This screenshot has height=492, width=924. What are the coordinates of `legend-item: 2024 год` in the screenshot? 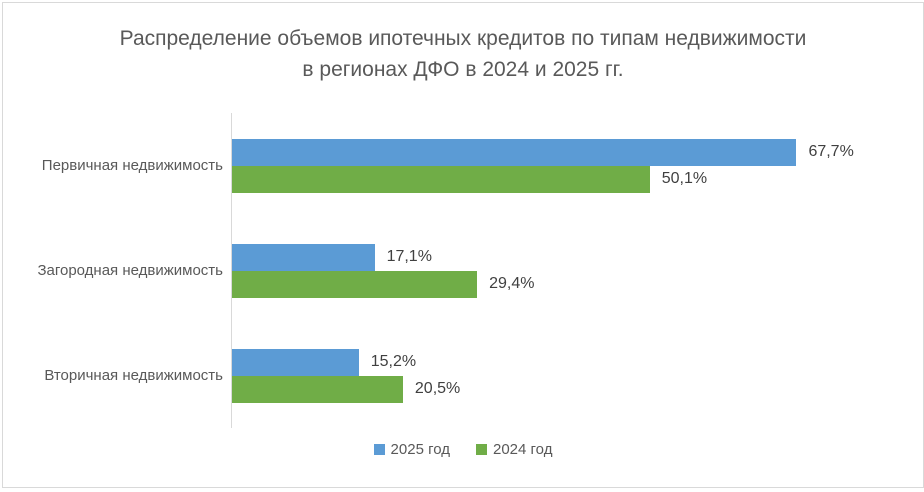 It's located at (514, 449).